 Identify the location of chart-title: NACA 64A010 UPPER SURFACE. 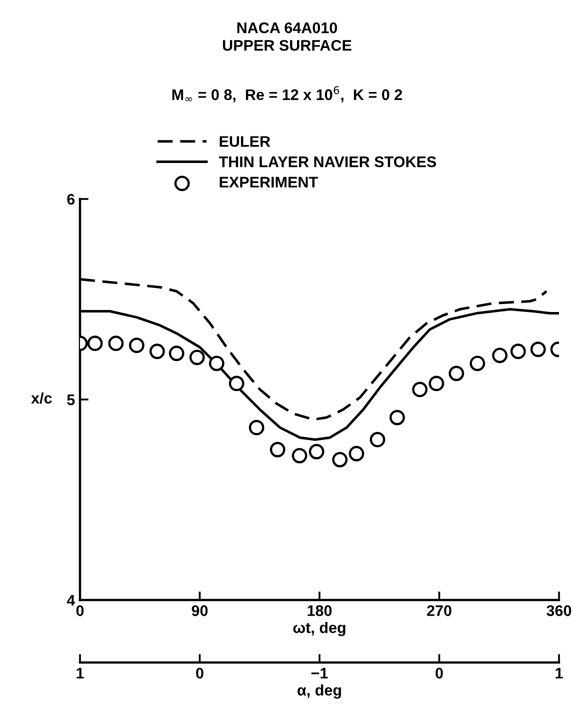
(287, 36).